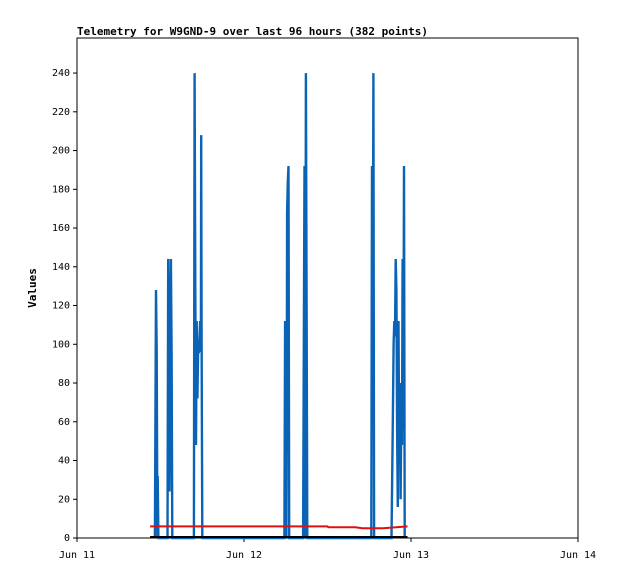 This screenshot has width=618, height=579. I want to click on y-tick-label: 20, so click(64, 499).